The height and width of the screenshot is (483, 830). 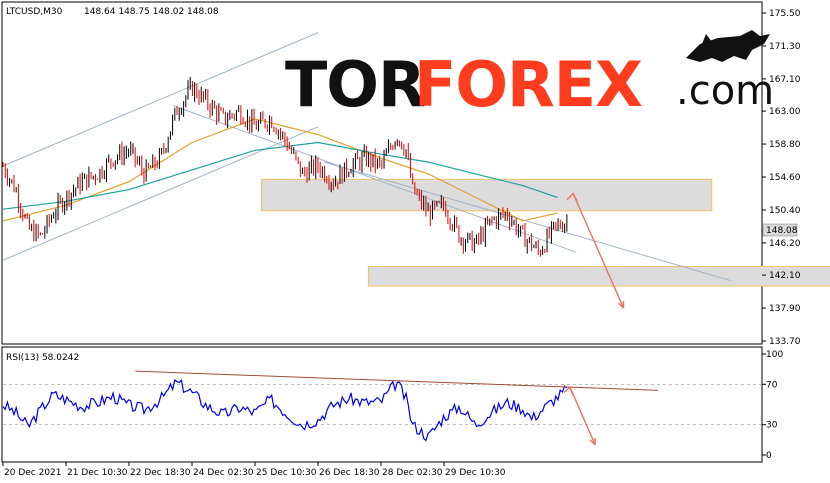 What do you see at coordinates (592, 441) in the screenshot?
I see `rsi-arrow-1-head` at bounding box center [592, 441].